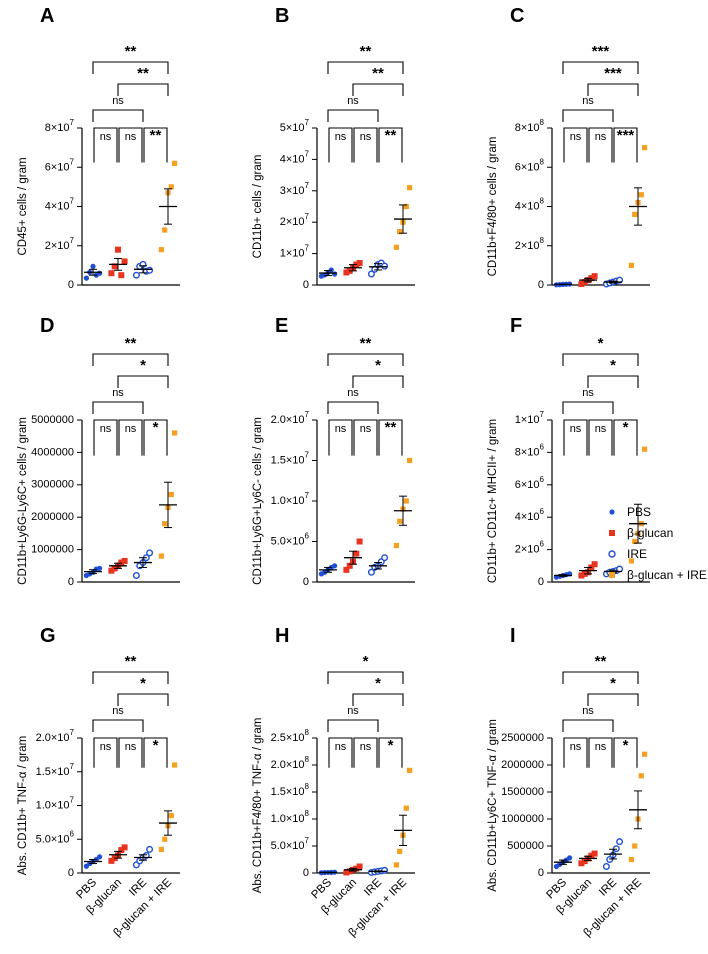 This screenshot has height=954, width=708. What do you see at coordinates (570, 858) in the screenshot?
I see `data-point-pbs` at bounding box center [570, 858].